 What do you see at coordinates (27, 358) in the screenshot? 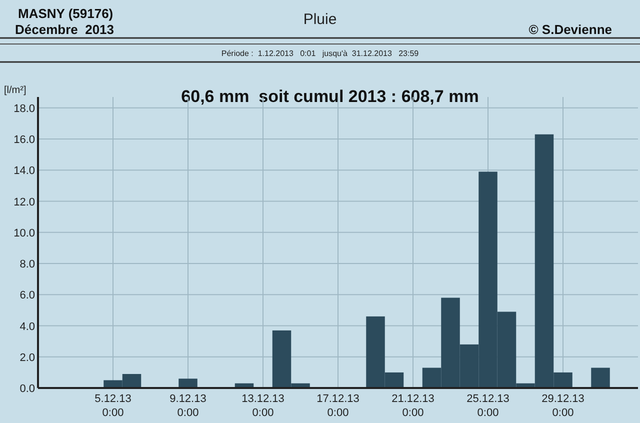
I see `y-tick-label: 2.0` at bounding box center [27, 358].